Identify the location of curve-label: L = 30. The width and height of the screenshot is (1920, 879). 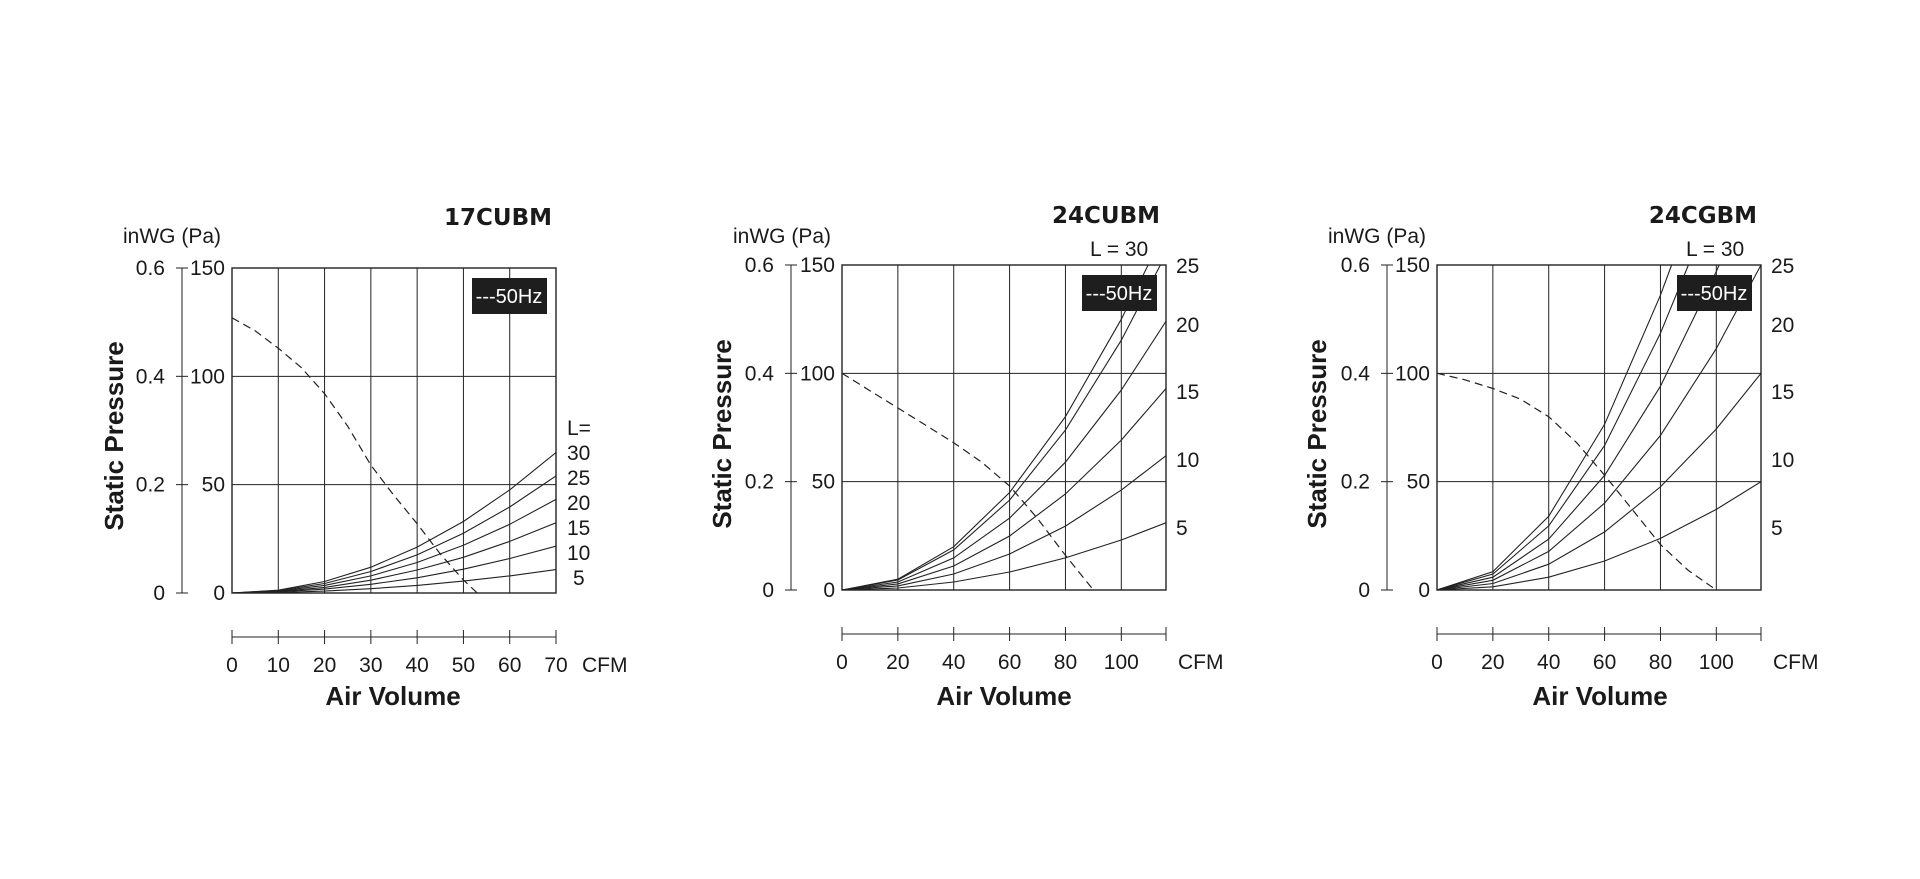
(1119, 249).